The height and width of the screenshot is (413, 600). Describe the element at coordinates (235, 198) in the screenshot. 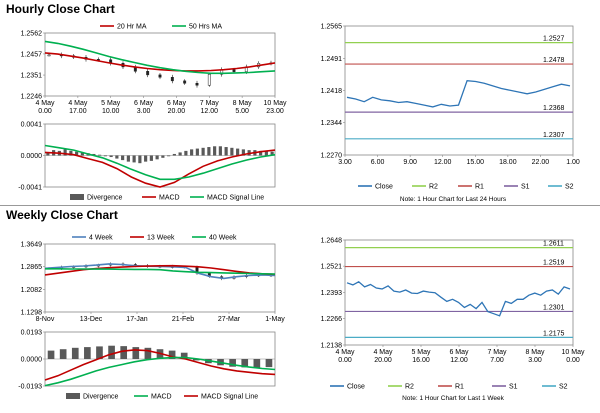

I see `hourly-macd-legend-label: MACD Signal Line` at that location.